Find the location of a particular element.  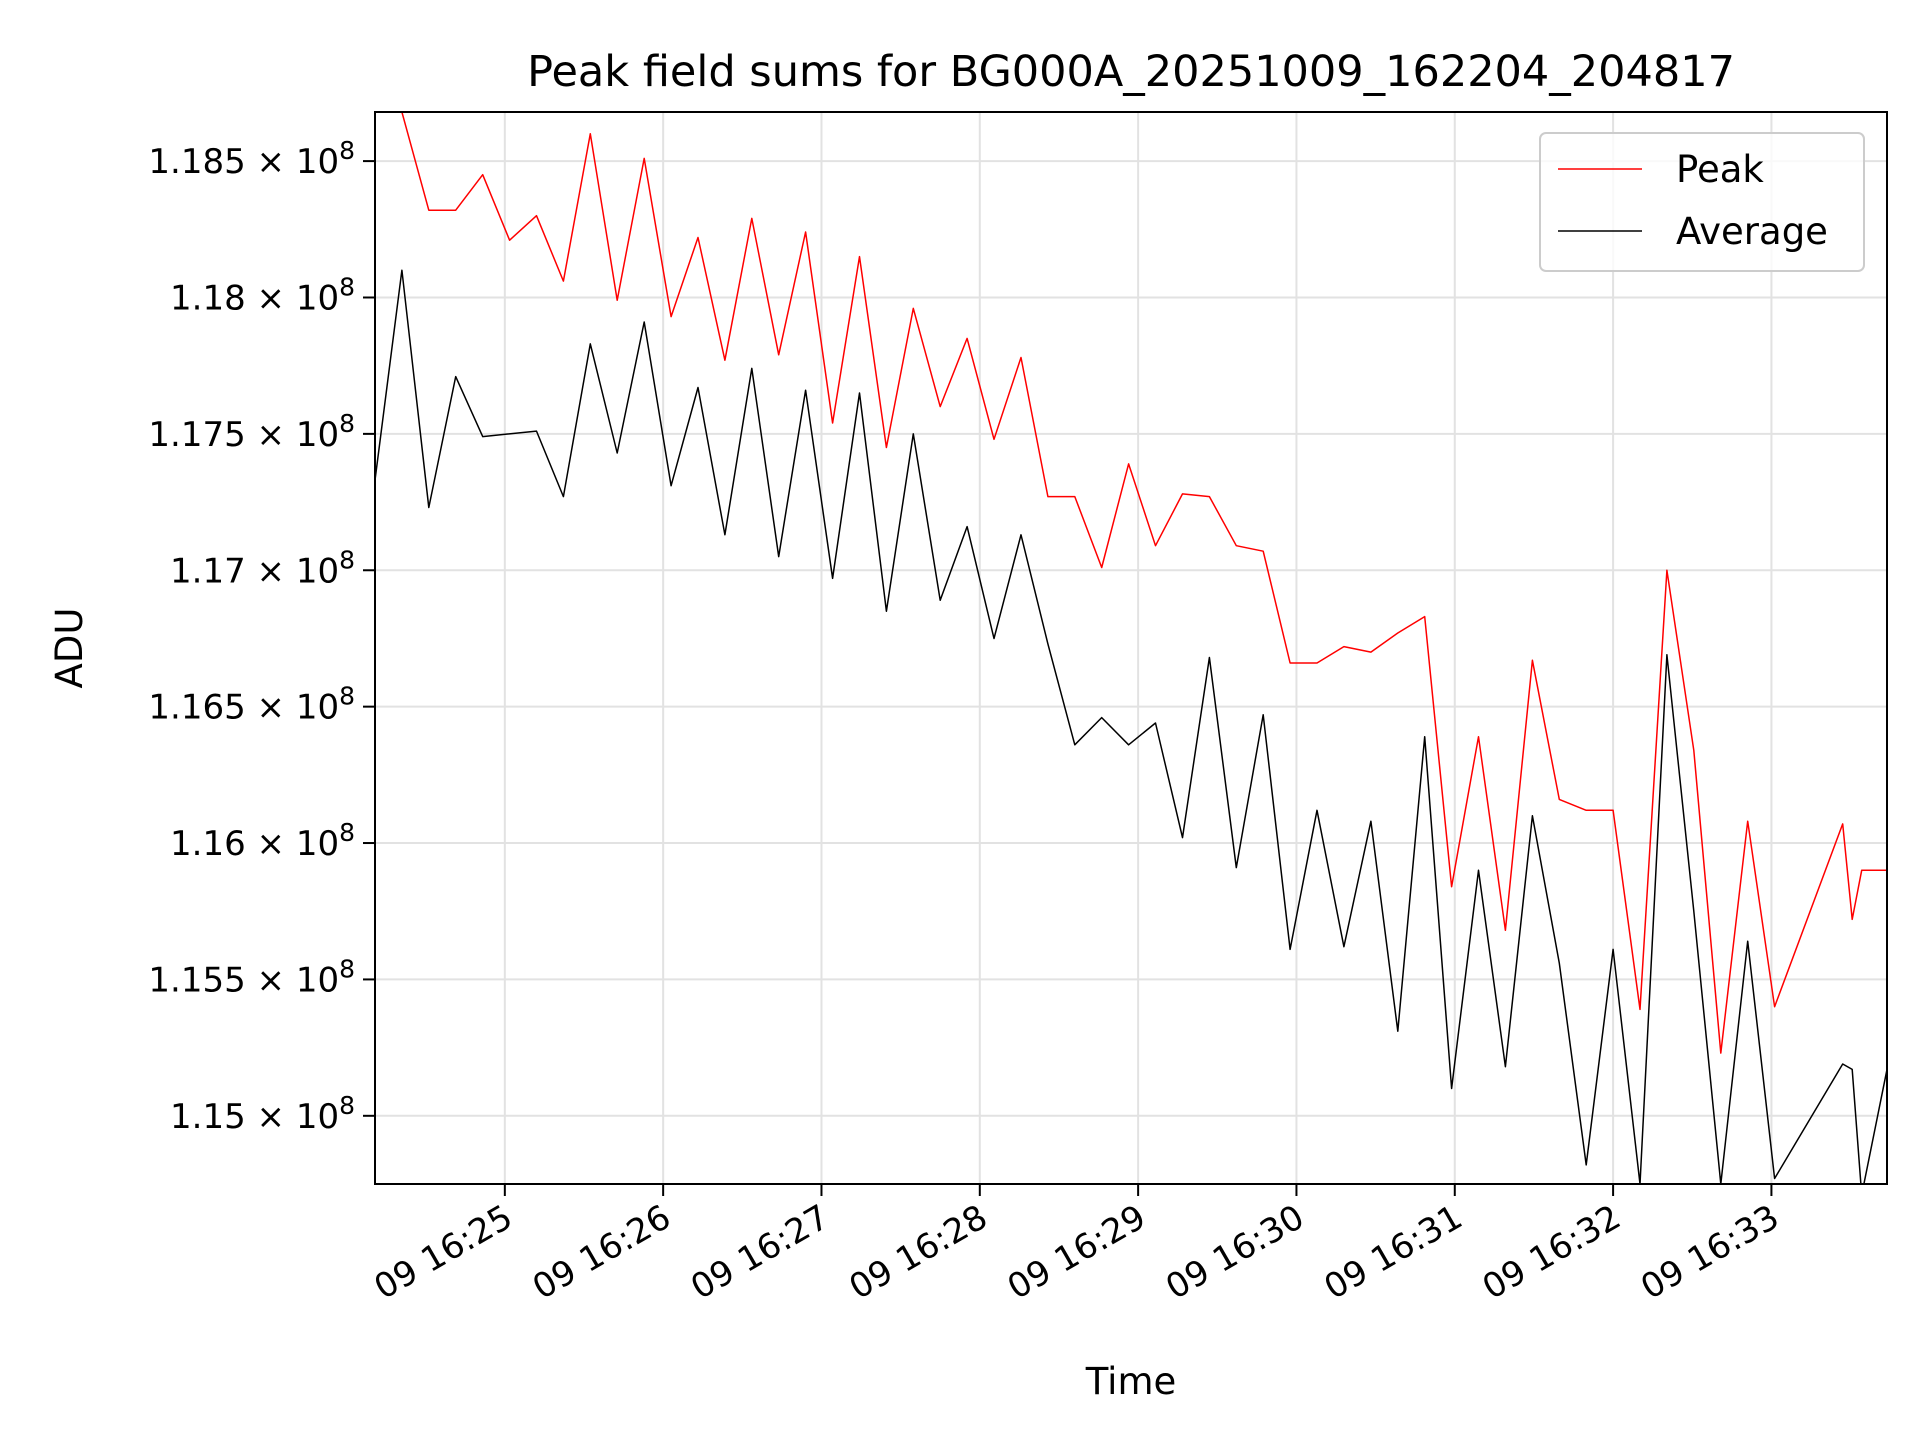

y-axis-label: ADU is located at coordinates (69, 648).